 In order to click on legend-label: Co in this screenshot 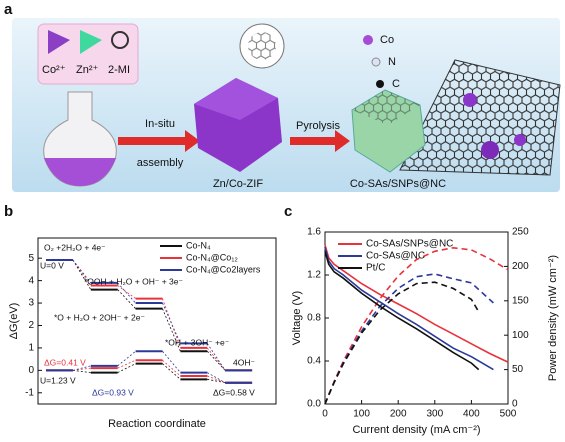, I will do `click(387, 40)`.